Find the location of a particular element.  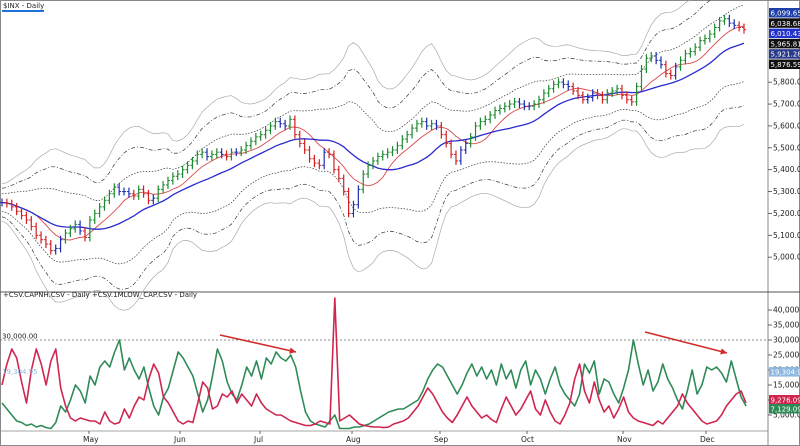

month-label: Sep is located at coordinates (441, 439).